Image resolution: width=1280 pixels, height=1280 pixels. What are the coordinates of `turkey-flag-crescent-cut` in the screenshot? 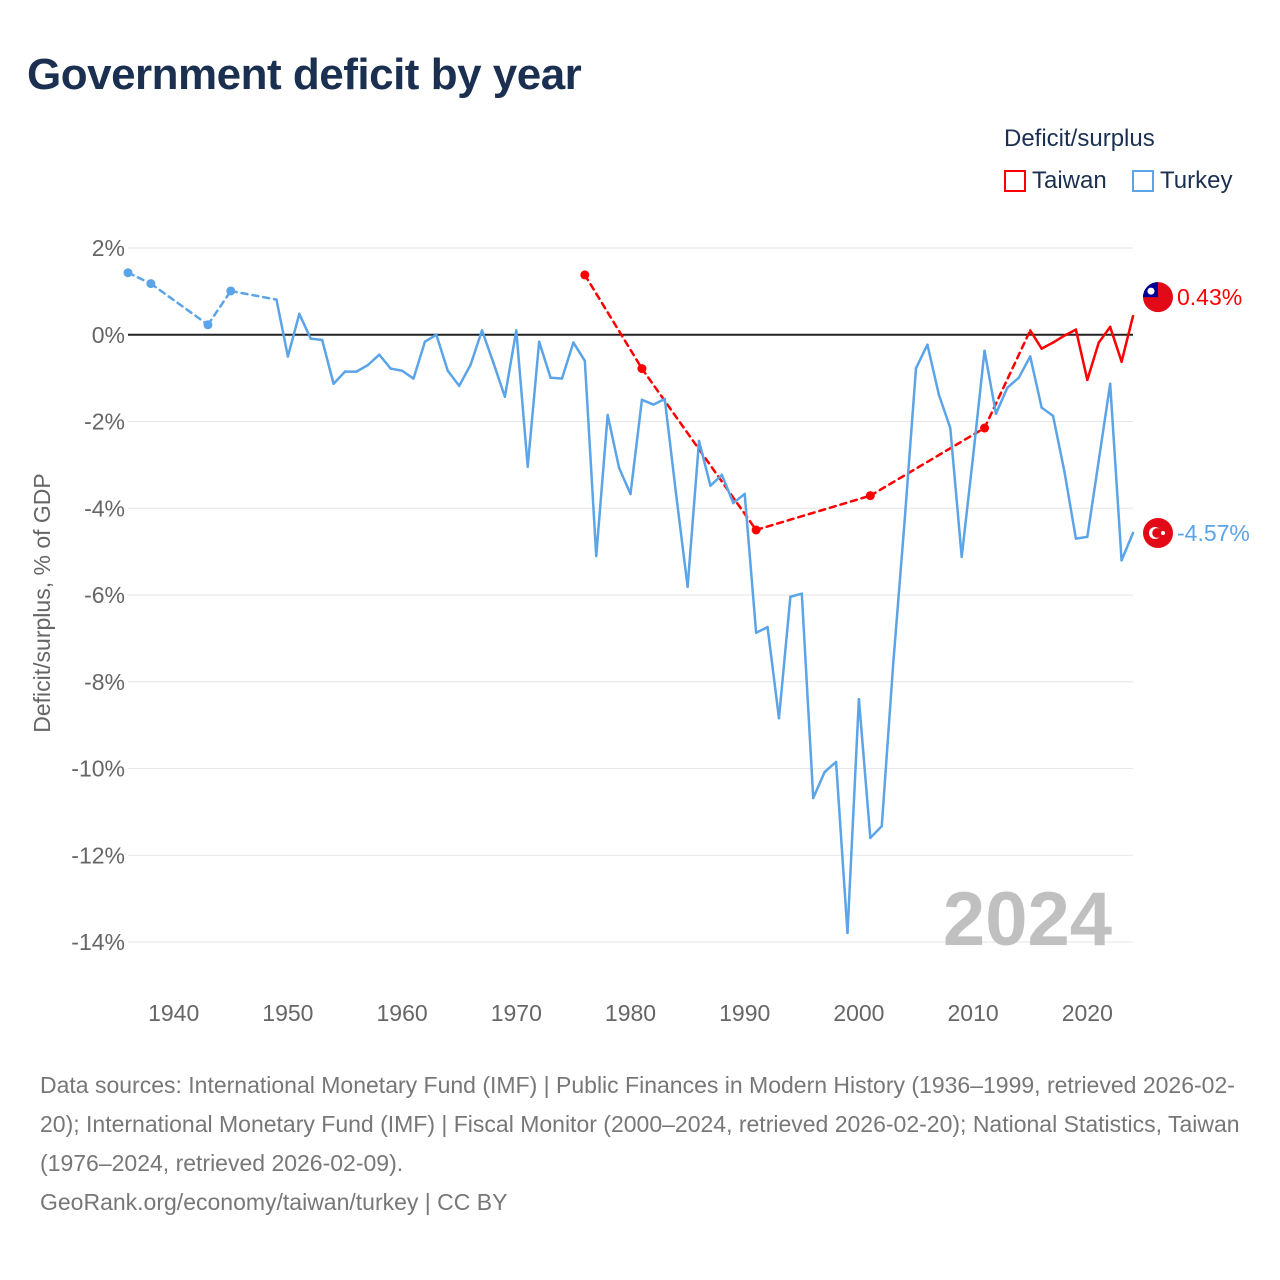 It's located at (1157, 533).